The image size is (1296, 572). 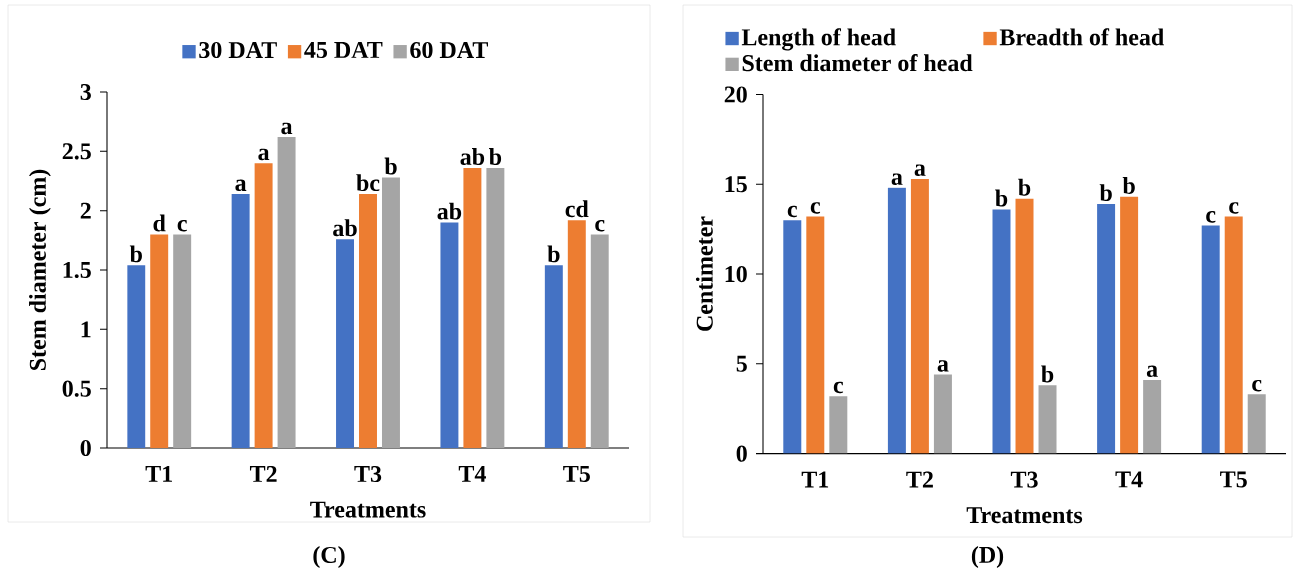 I want to click on legend-label: 60 DAT, so click(x=449, y=50).